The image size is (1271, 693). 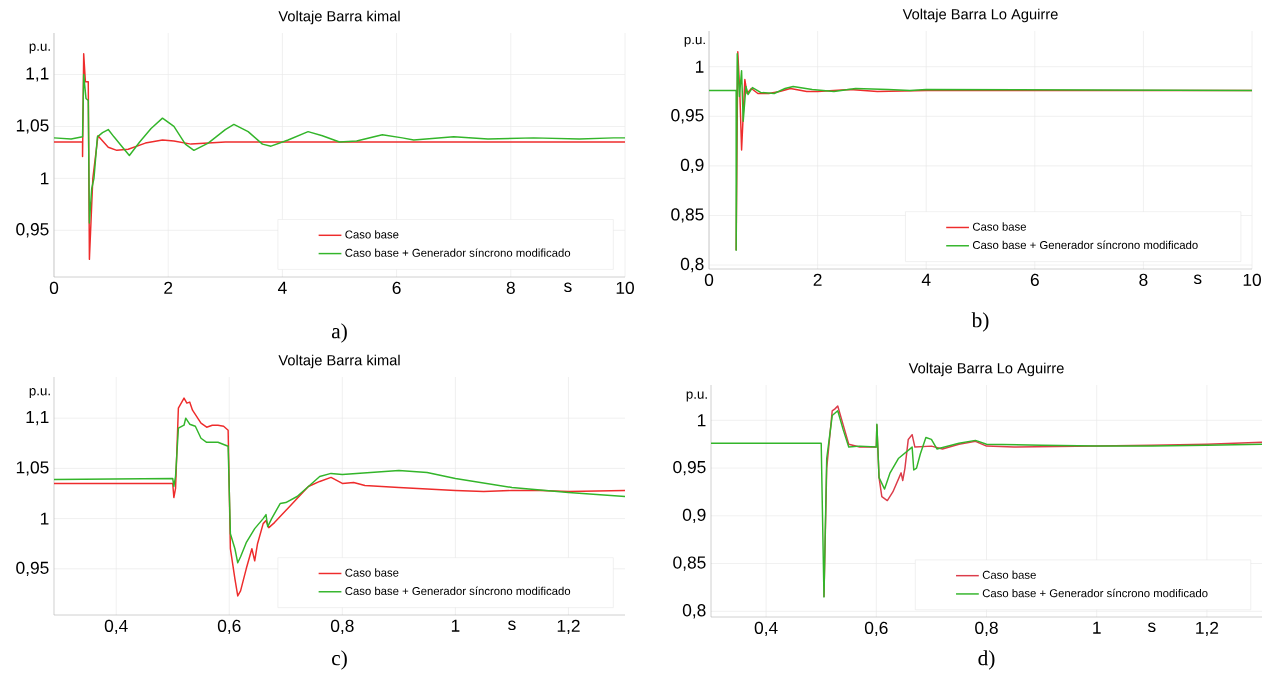 What do you see at coordinates (339, 333) in the screenshot?
I see `text: a)` at bounding box center [339, 333].